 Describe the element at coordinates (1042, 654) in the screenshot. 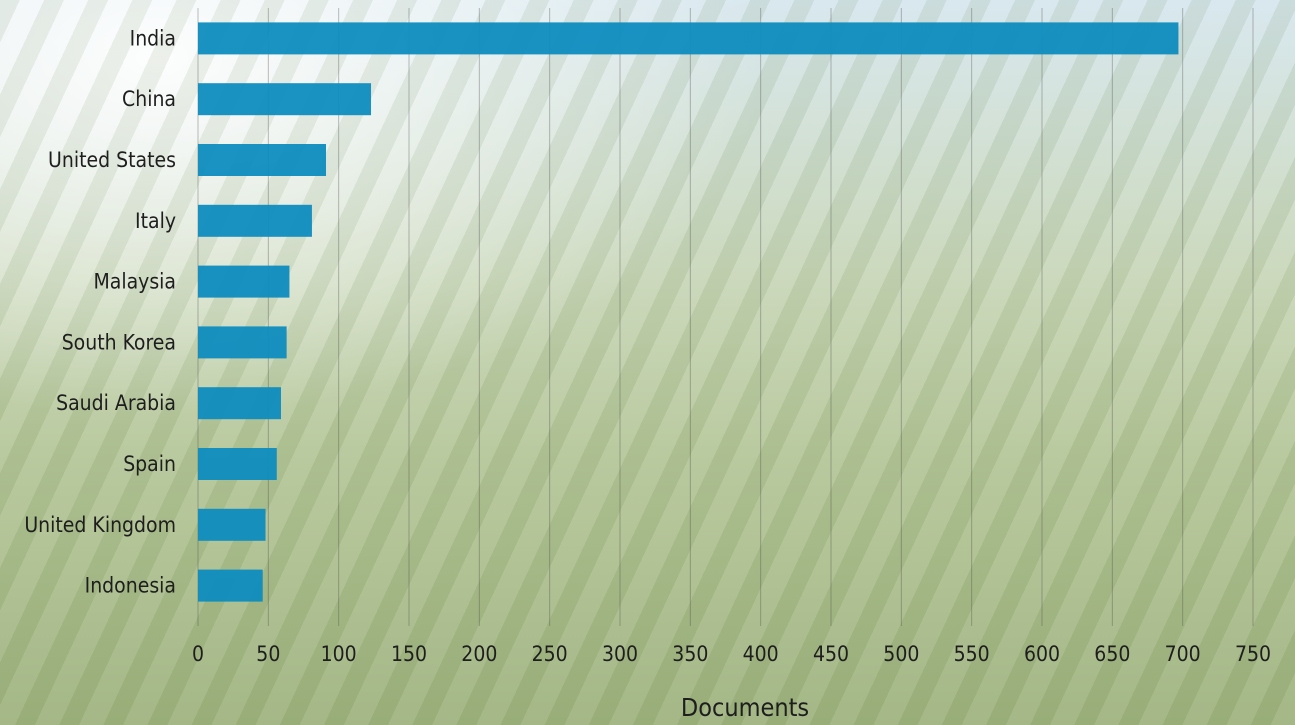

I see `x-tick-label: 600` at that location.